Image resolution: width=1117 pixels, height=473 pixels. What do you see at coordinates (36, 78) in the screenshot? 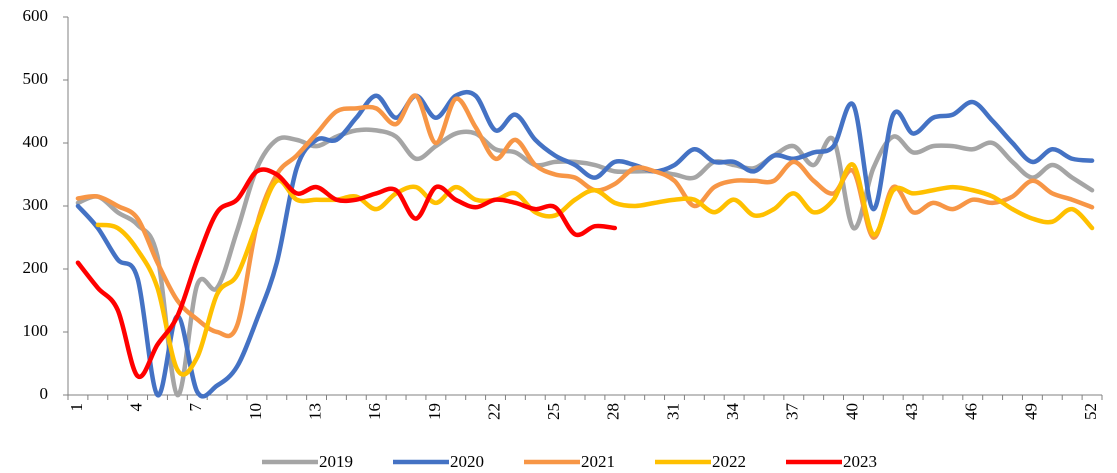
I see `y-tick-label: 500` at bounding box center [36, 78].